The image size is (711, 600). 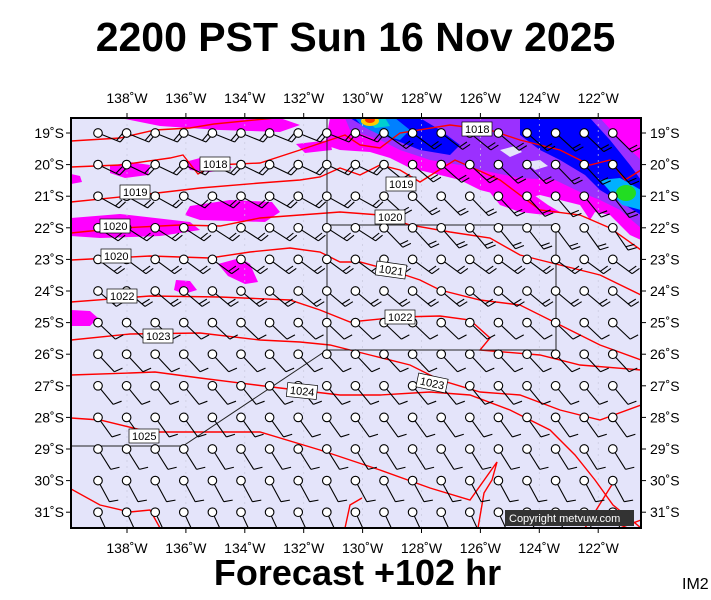 I want to click on latitude-label: 27˚S, so click(x=49, y=386).